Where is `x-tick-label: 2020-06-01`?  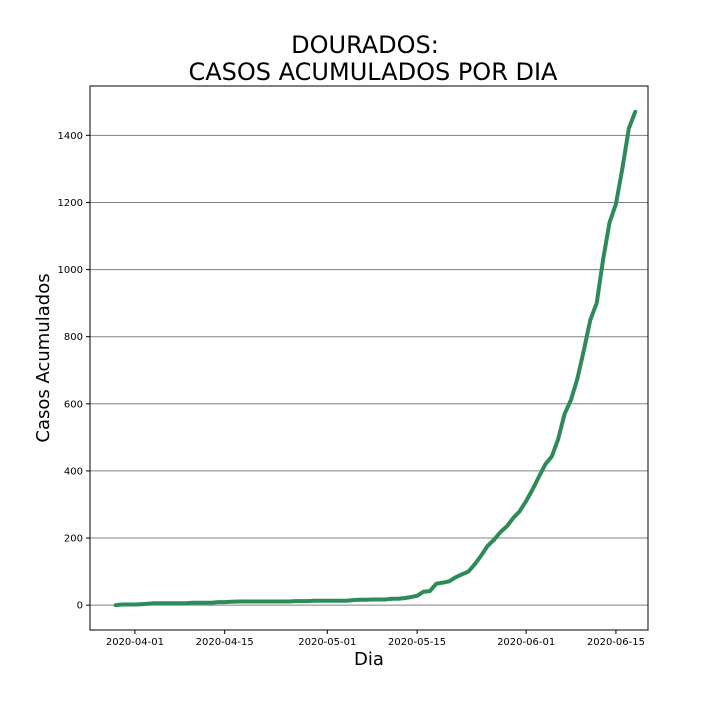 x-tick-label: 2020-06-01 is located at coordinates (526, 642).